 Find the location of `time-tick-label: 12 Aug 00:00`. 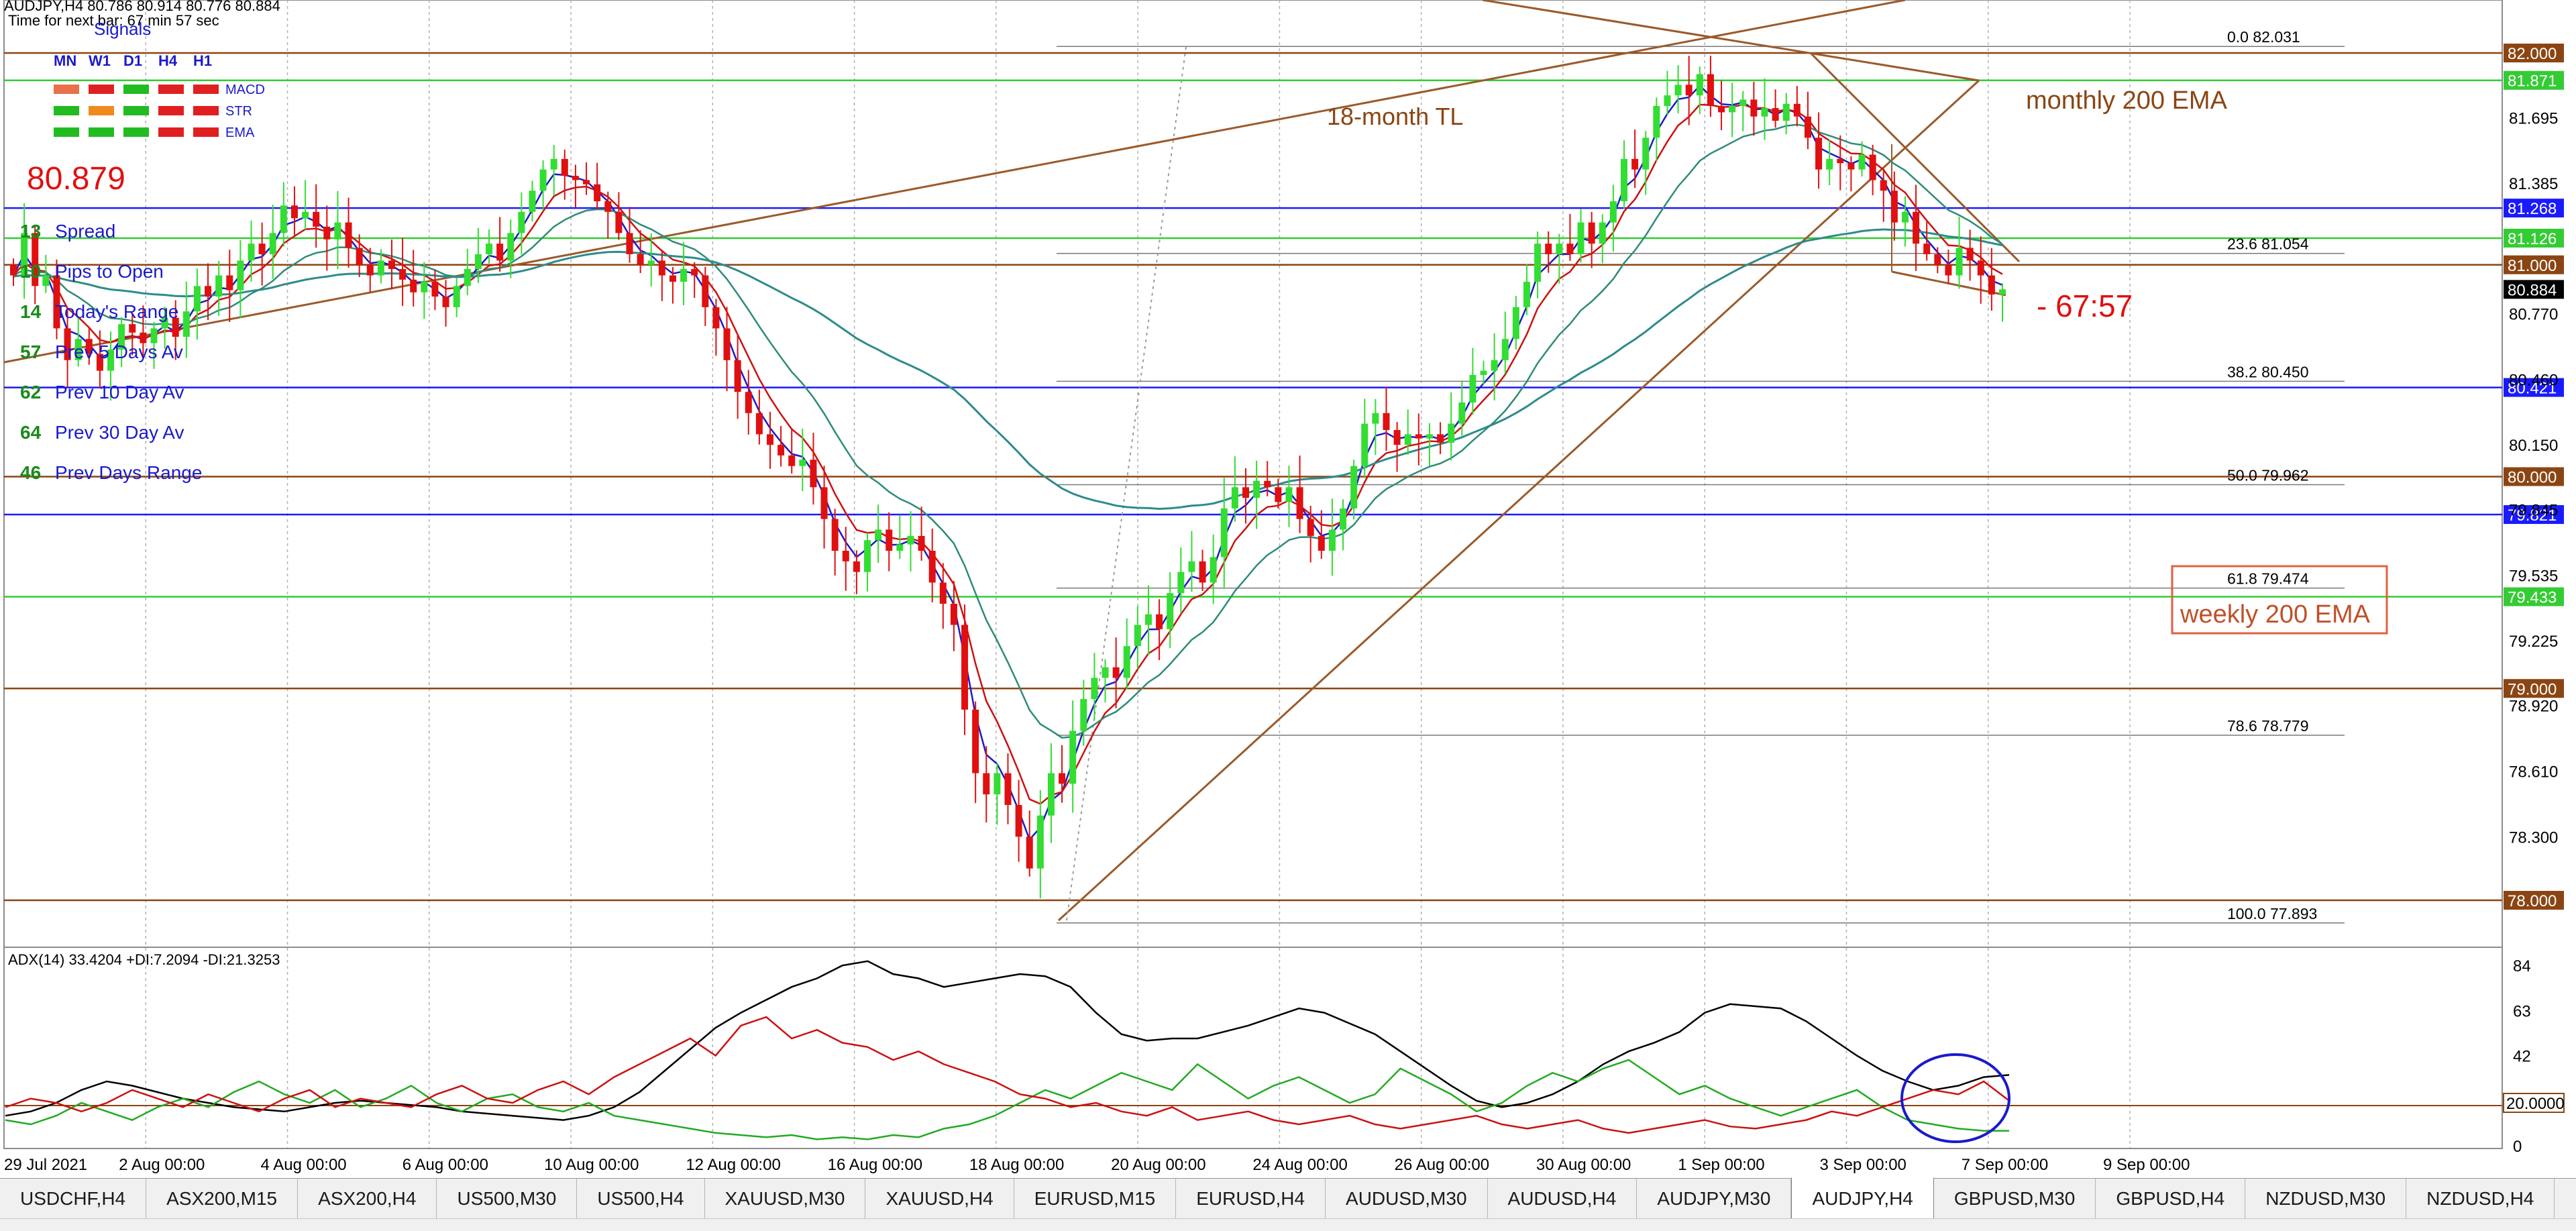

time-tick-label: 12 Aug 00:00 is located at coordinates (733, 1165).